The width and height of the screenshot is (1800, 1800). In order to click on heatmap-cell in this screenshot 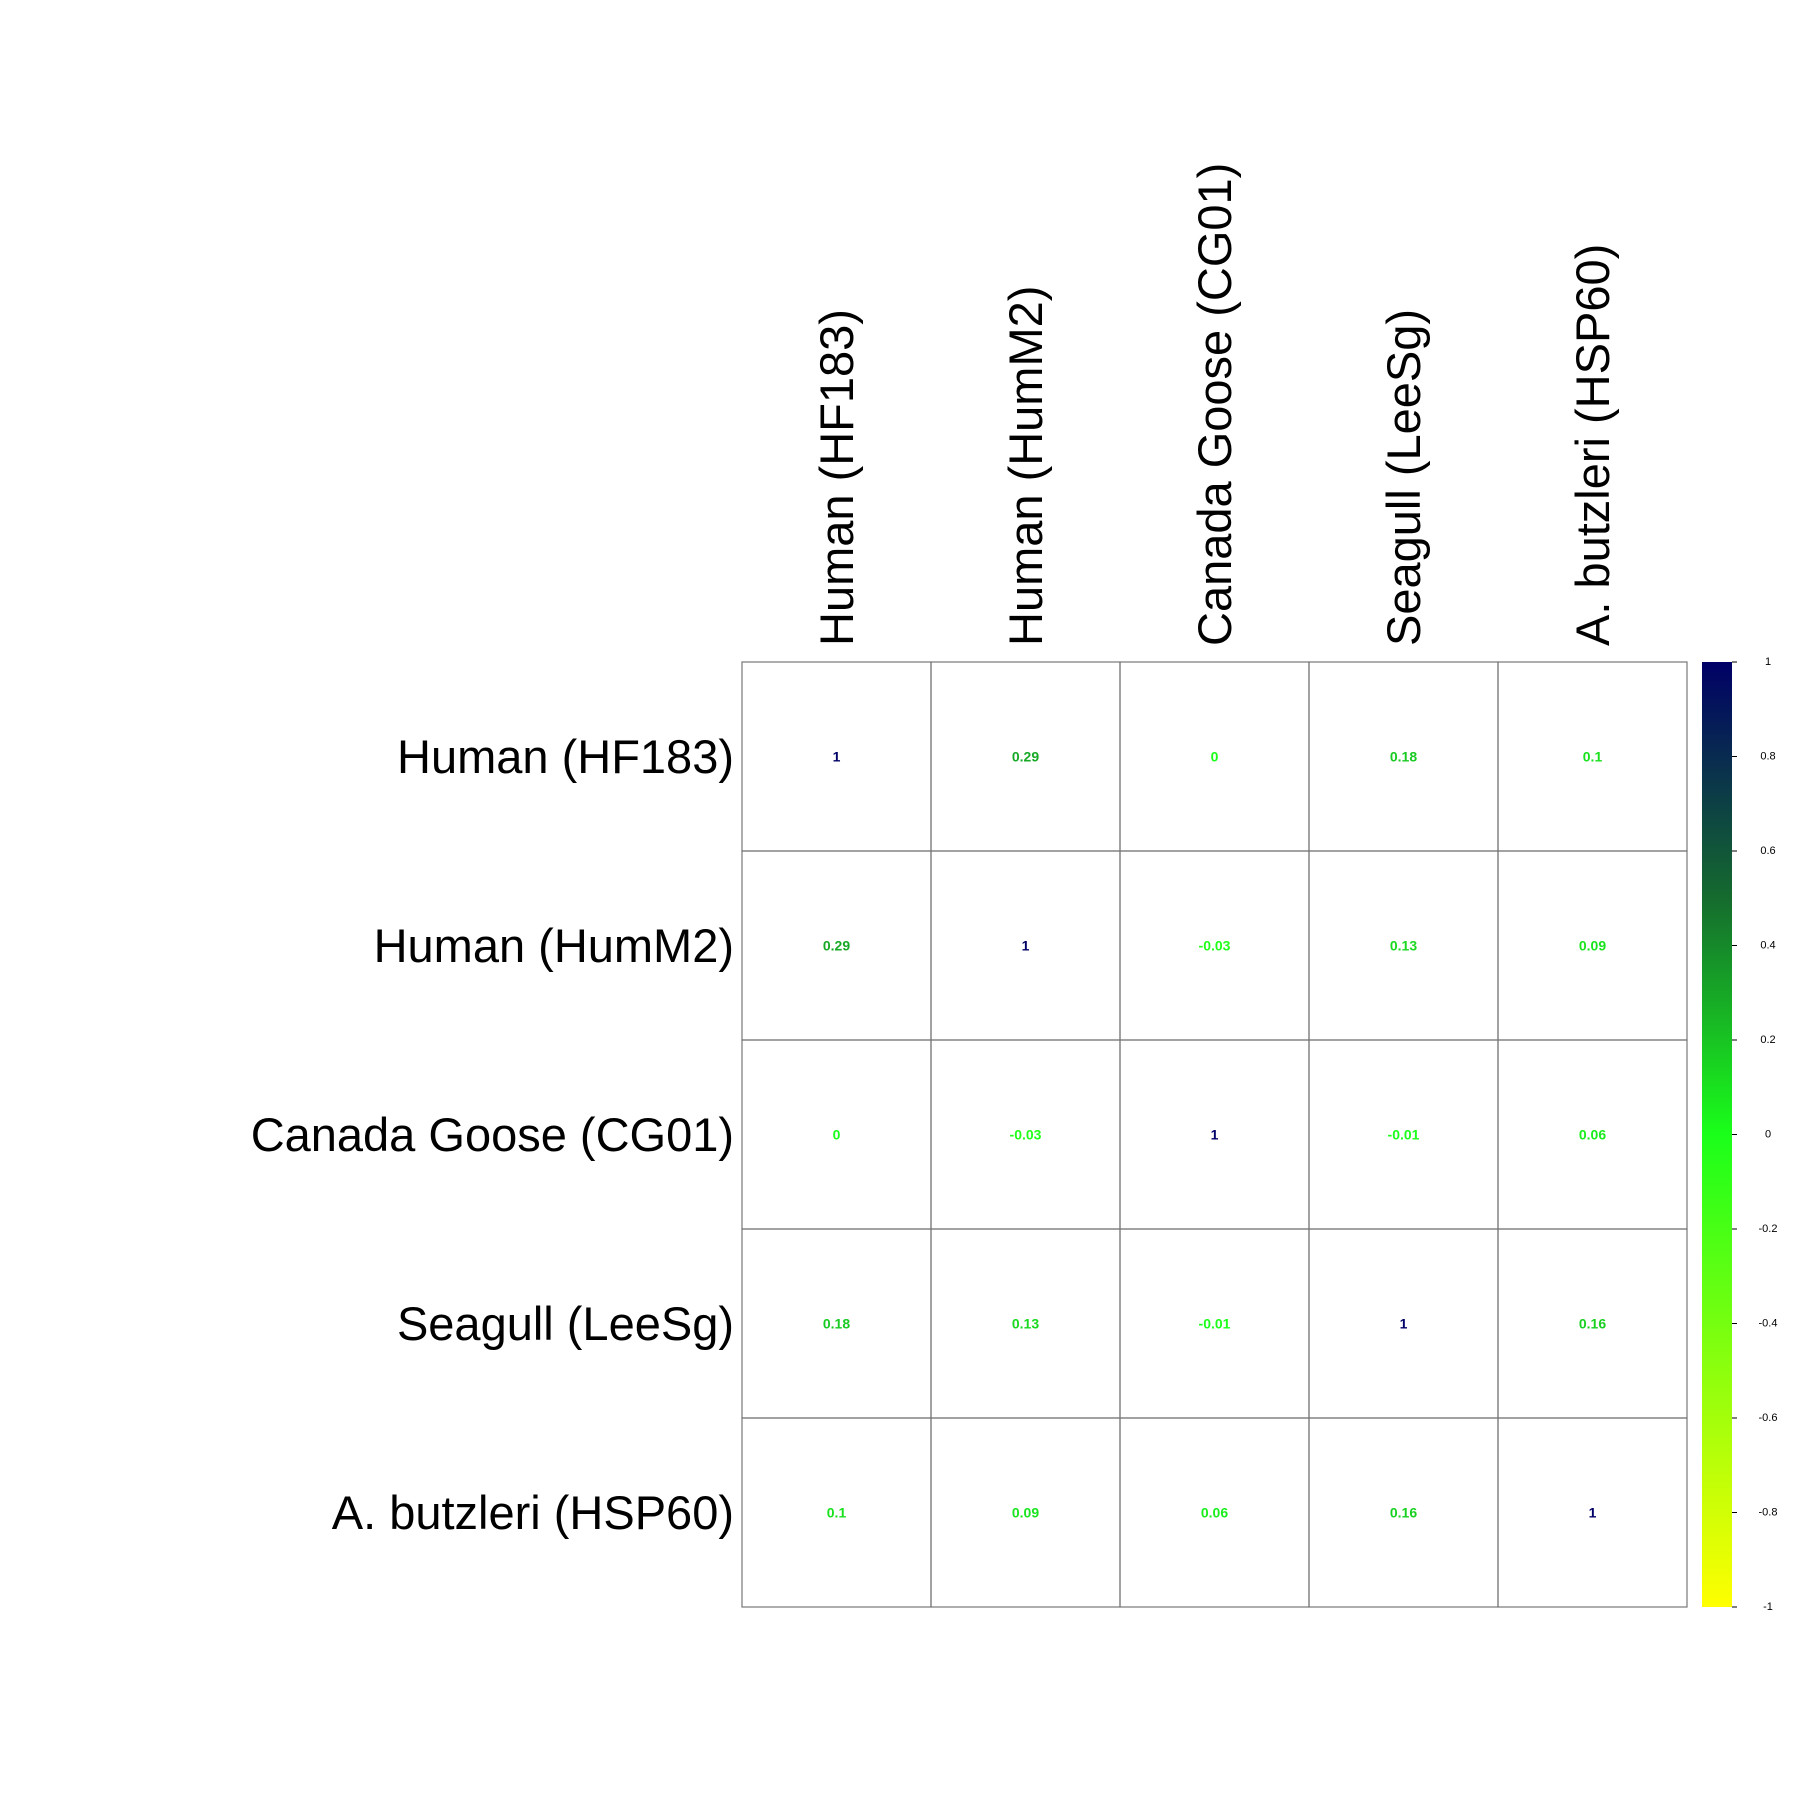, I will do `click(1592, 1512)`.